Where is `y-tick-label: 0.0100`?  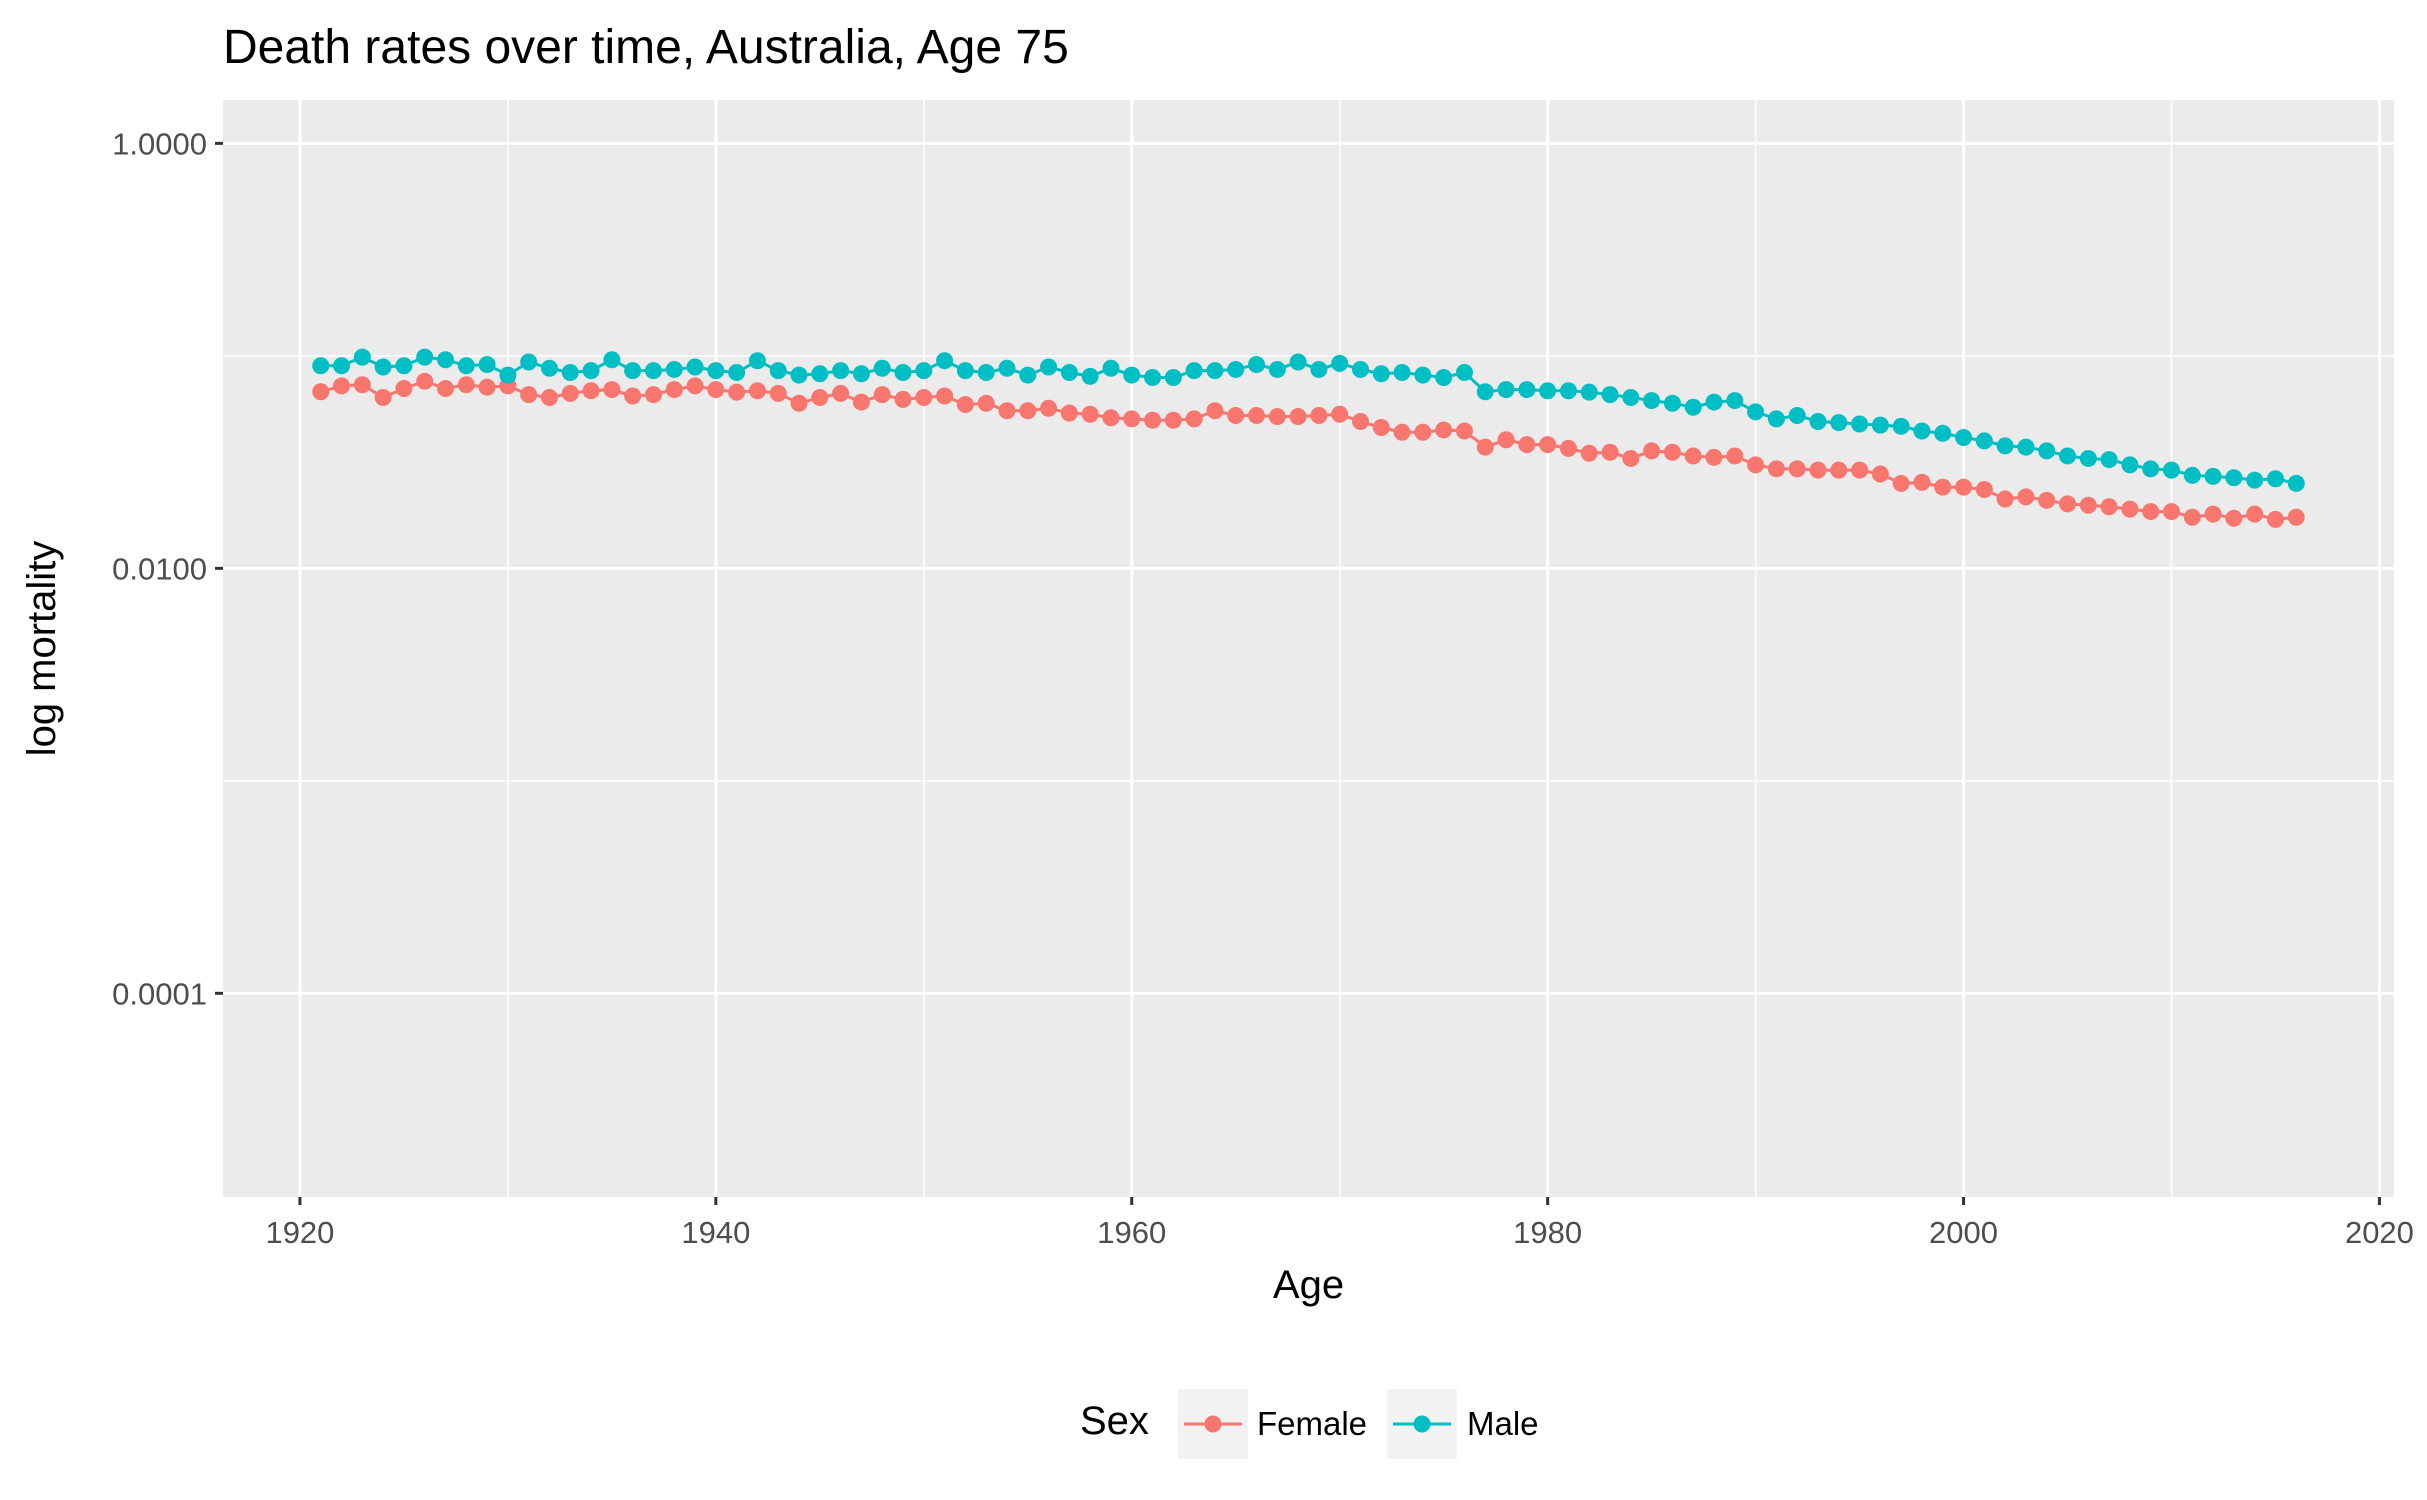
y-tick-label: 0.0100 is located at coordinates (159, 568).